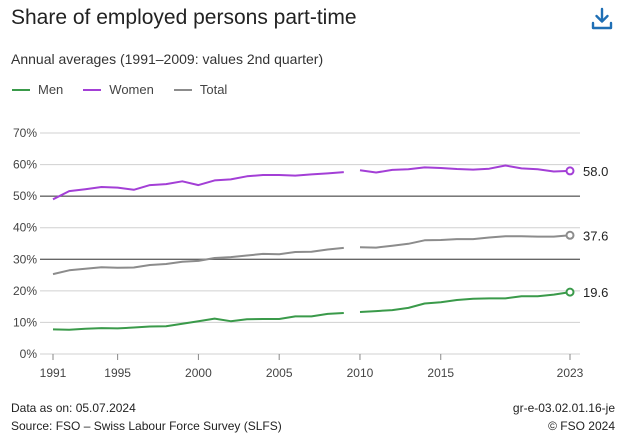 Image resolution: width=623 pixels, height=440 pixels. I want to click on end-label-women: 58.0, so click(595, 171).